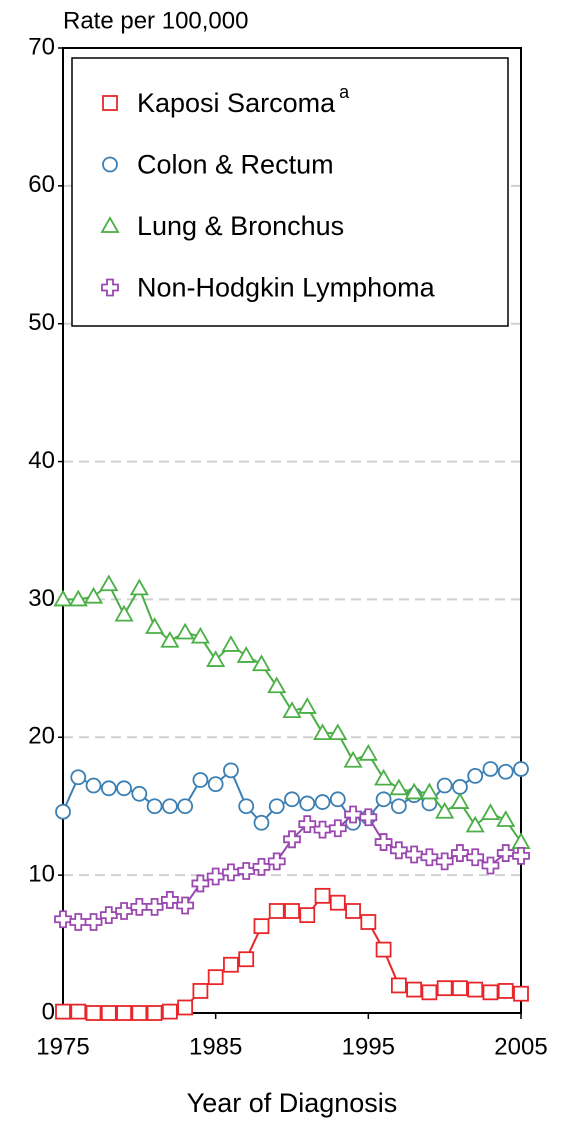 This screenshot has height=1126, width=561. I want to click on x-tick-label: 2005, so click(520, 1046).